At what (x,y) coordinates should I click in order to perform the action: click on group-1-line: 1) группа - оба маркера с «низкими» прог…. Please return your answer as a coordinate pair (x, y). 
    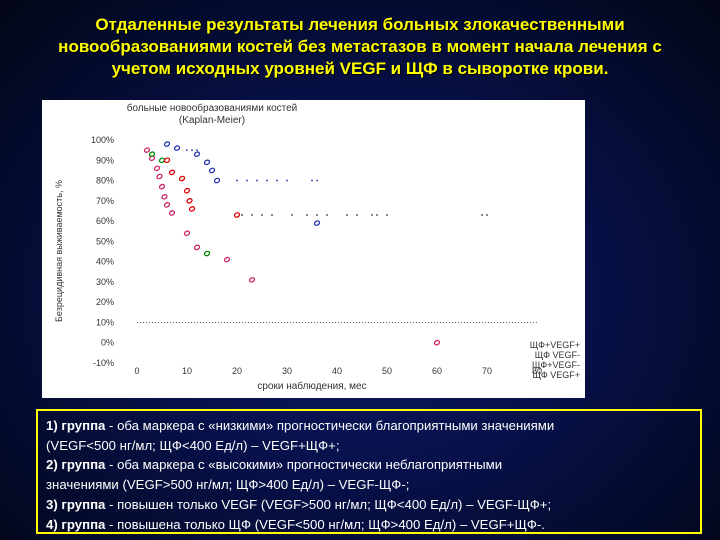
    Looking at the image, I should click on (369, 426).